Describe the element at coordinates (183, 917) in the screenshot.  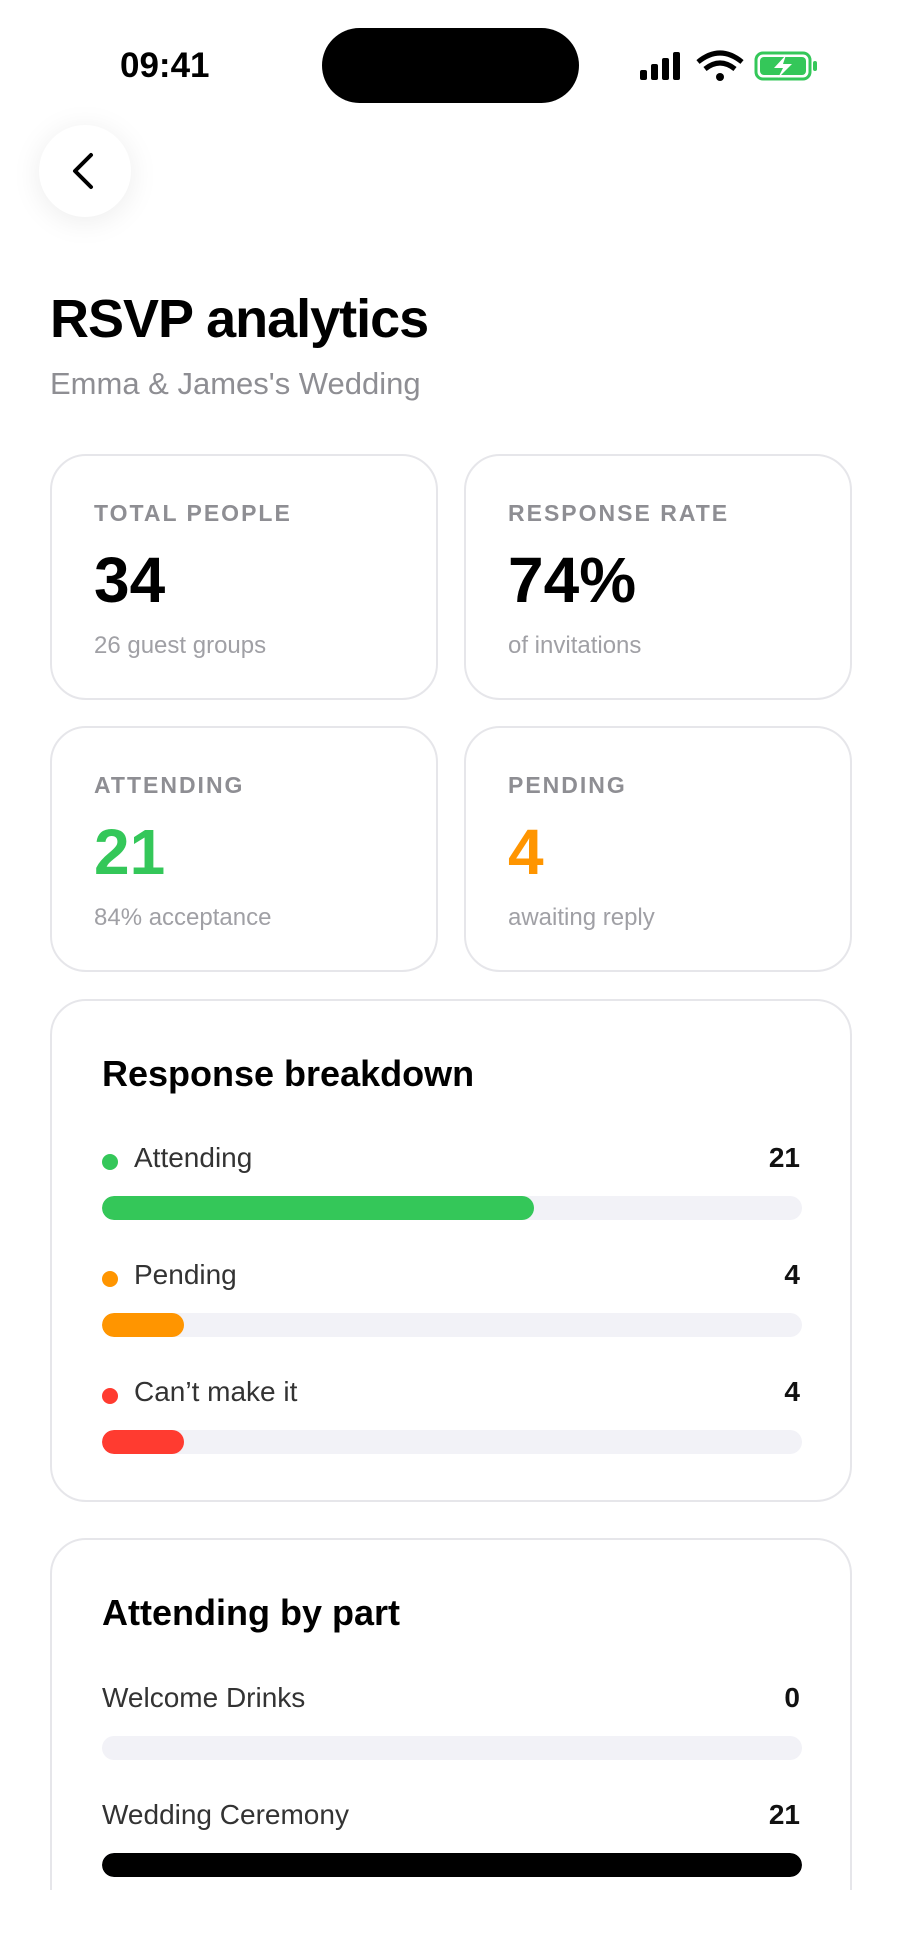
I see `stat-note: 84% acceptance` at that location.